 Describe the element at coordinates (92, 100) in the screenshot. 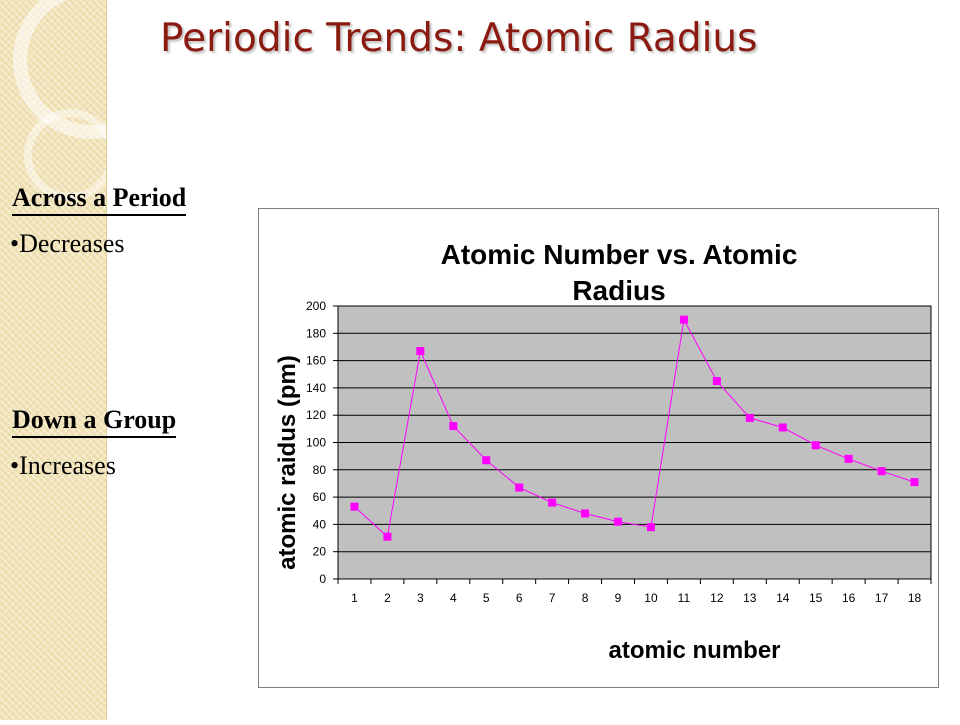

I see `decorative-rings` at that location.